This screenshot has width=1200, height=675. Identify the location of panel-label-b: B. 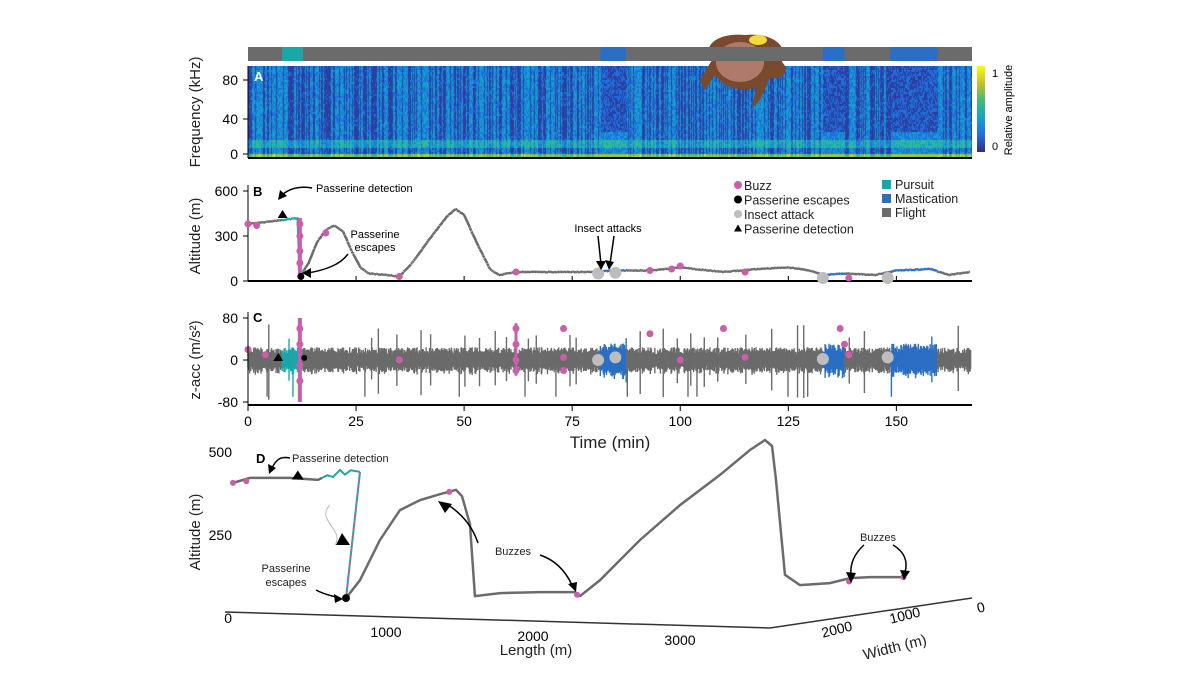
(257, 191).